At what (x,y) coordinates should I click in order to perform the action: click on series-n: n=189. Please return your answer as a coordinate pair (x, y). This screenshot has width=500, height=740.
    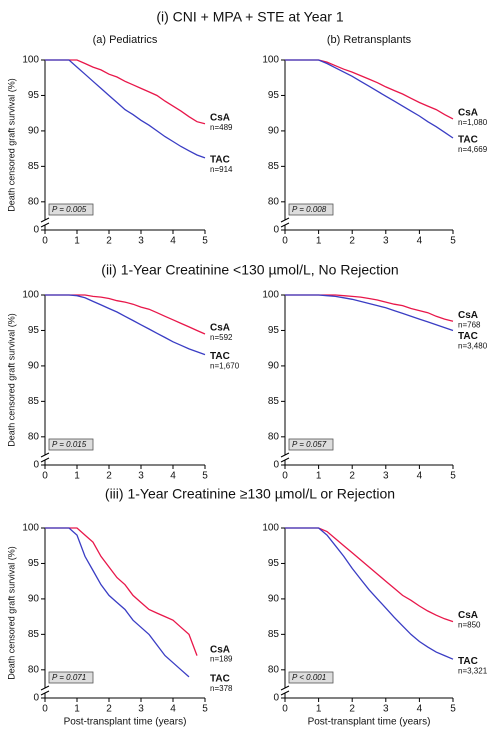
    Looking at the image, I should click on (221, 659).